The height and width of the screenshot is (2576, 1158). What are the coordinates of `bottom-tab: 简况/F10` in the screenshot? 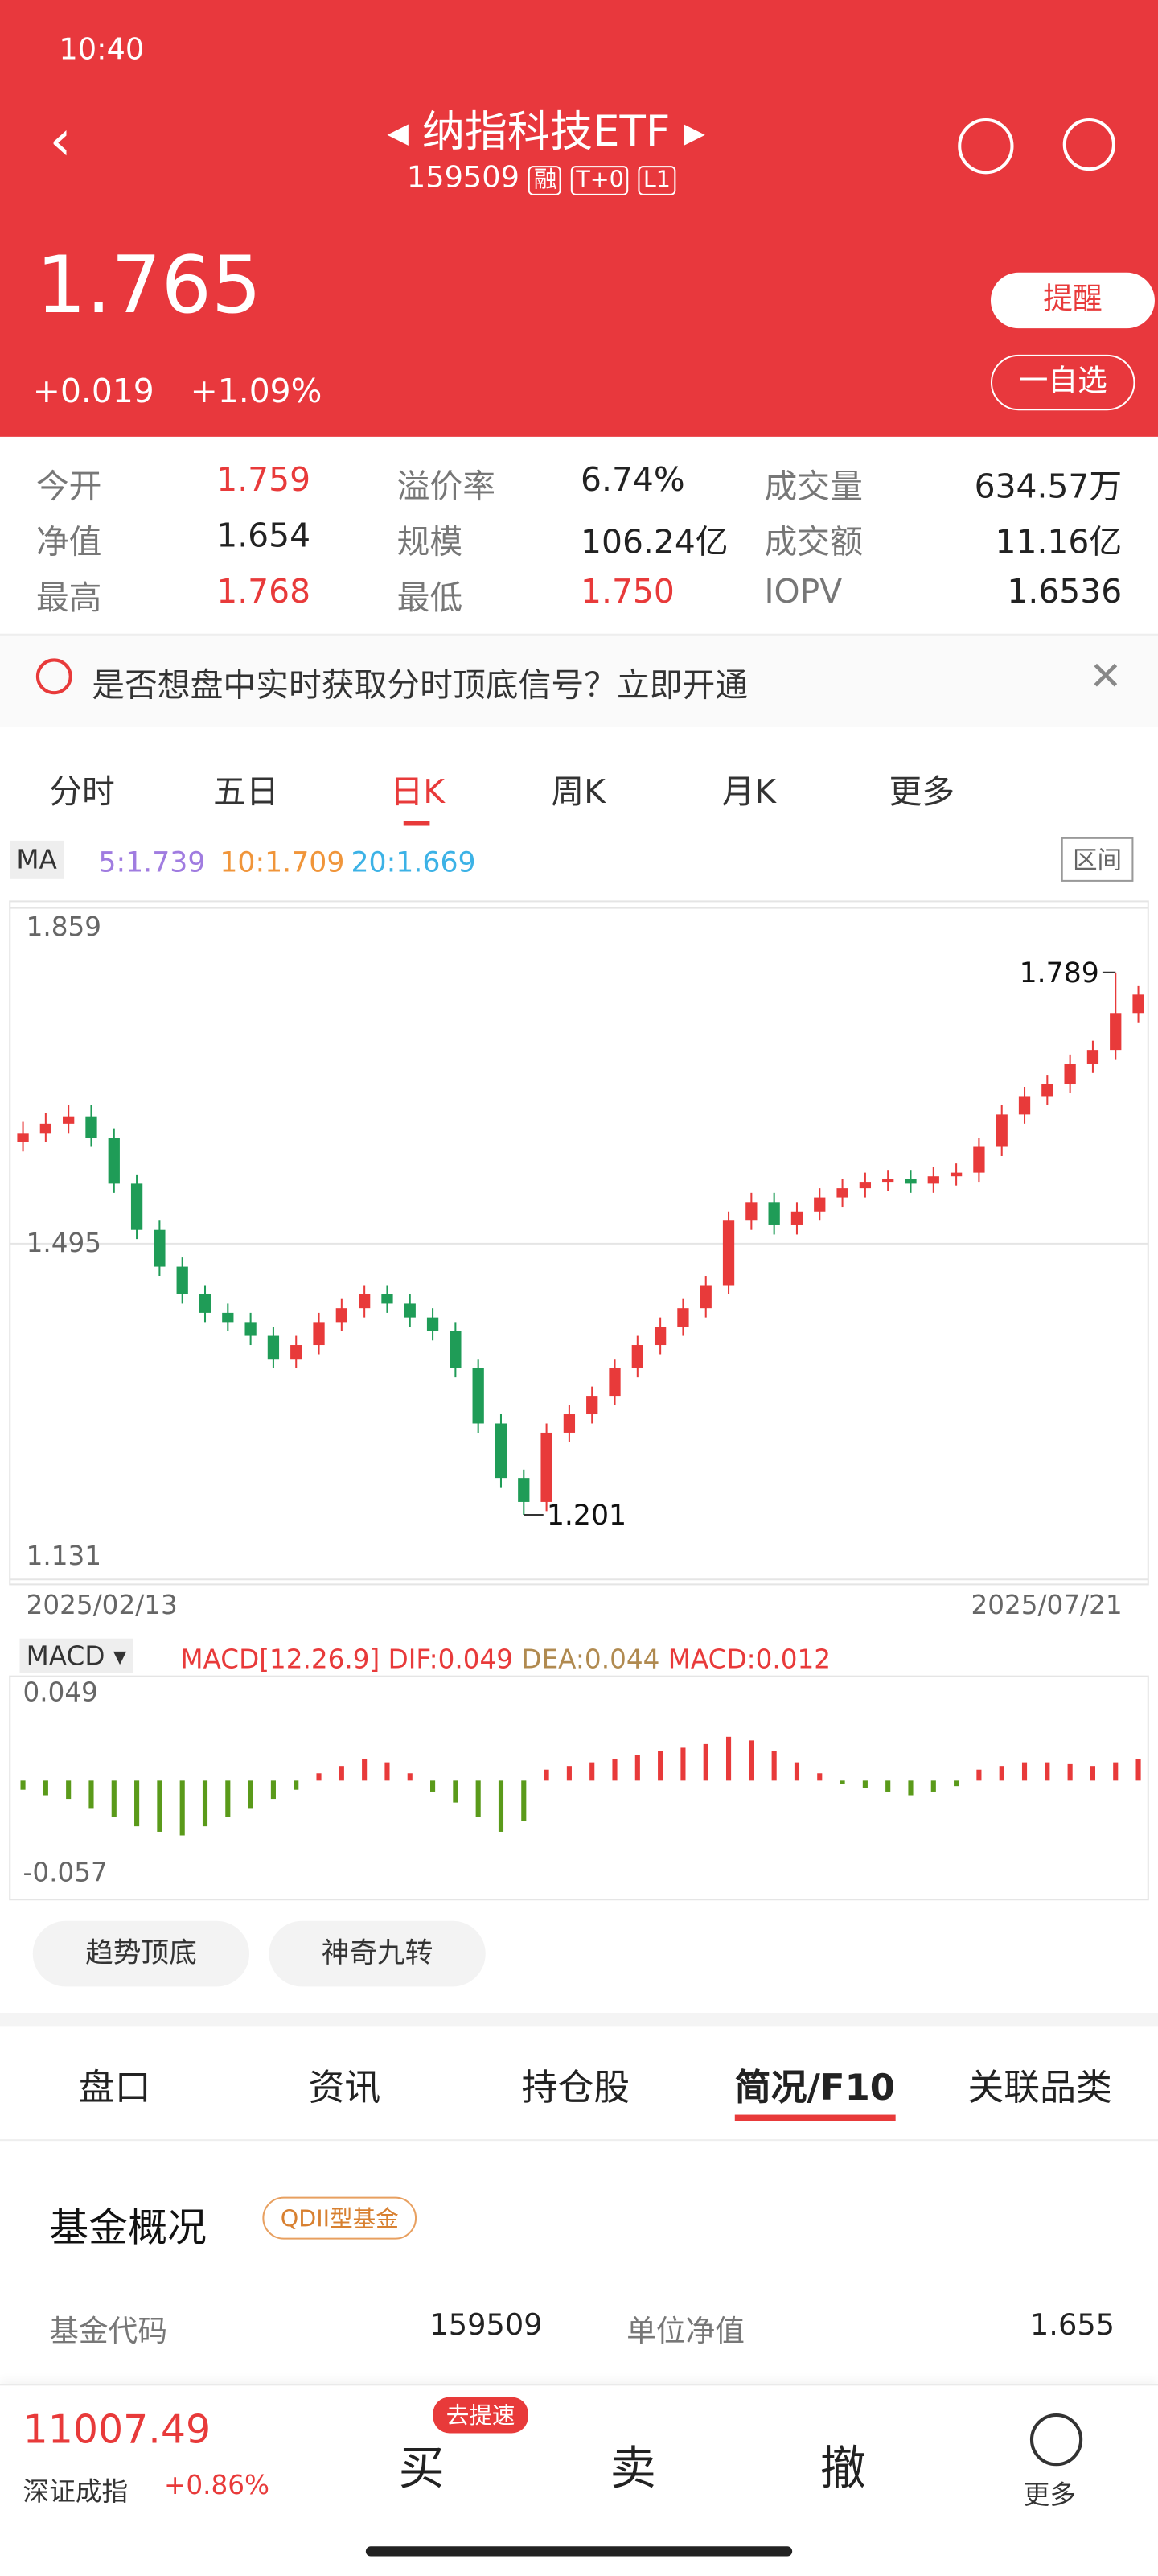 It's located at (815, 2090).